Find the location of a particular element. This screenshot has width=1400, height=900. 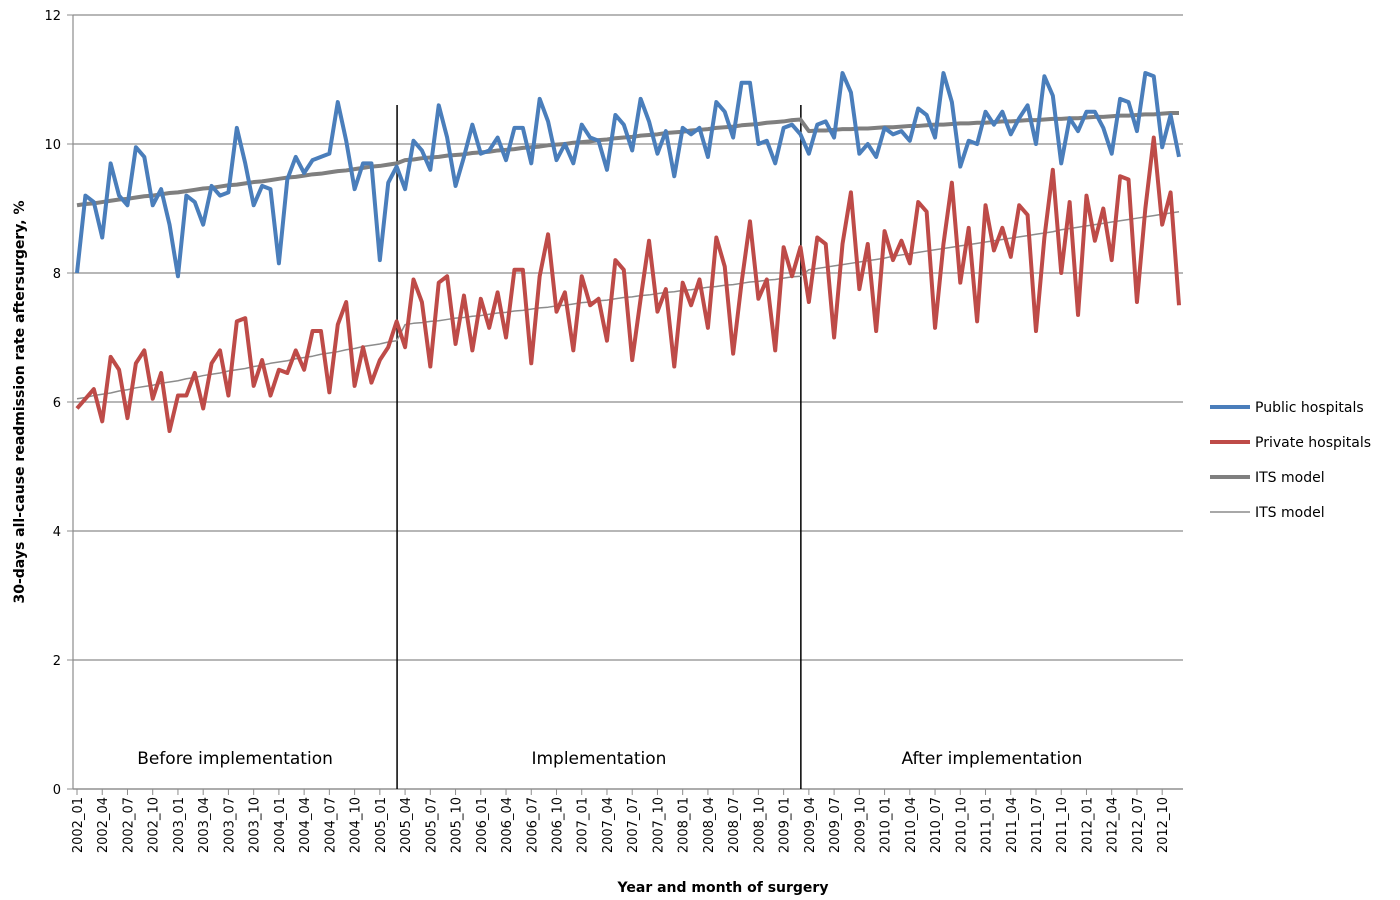

x-tick-label: 2011_07 is located at coordinates (1037, 825).